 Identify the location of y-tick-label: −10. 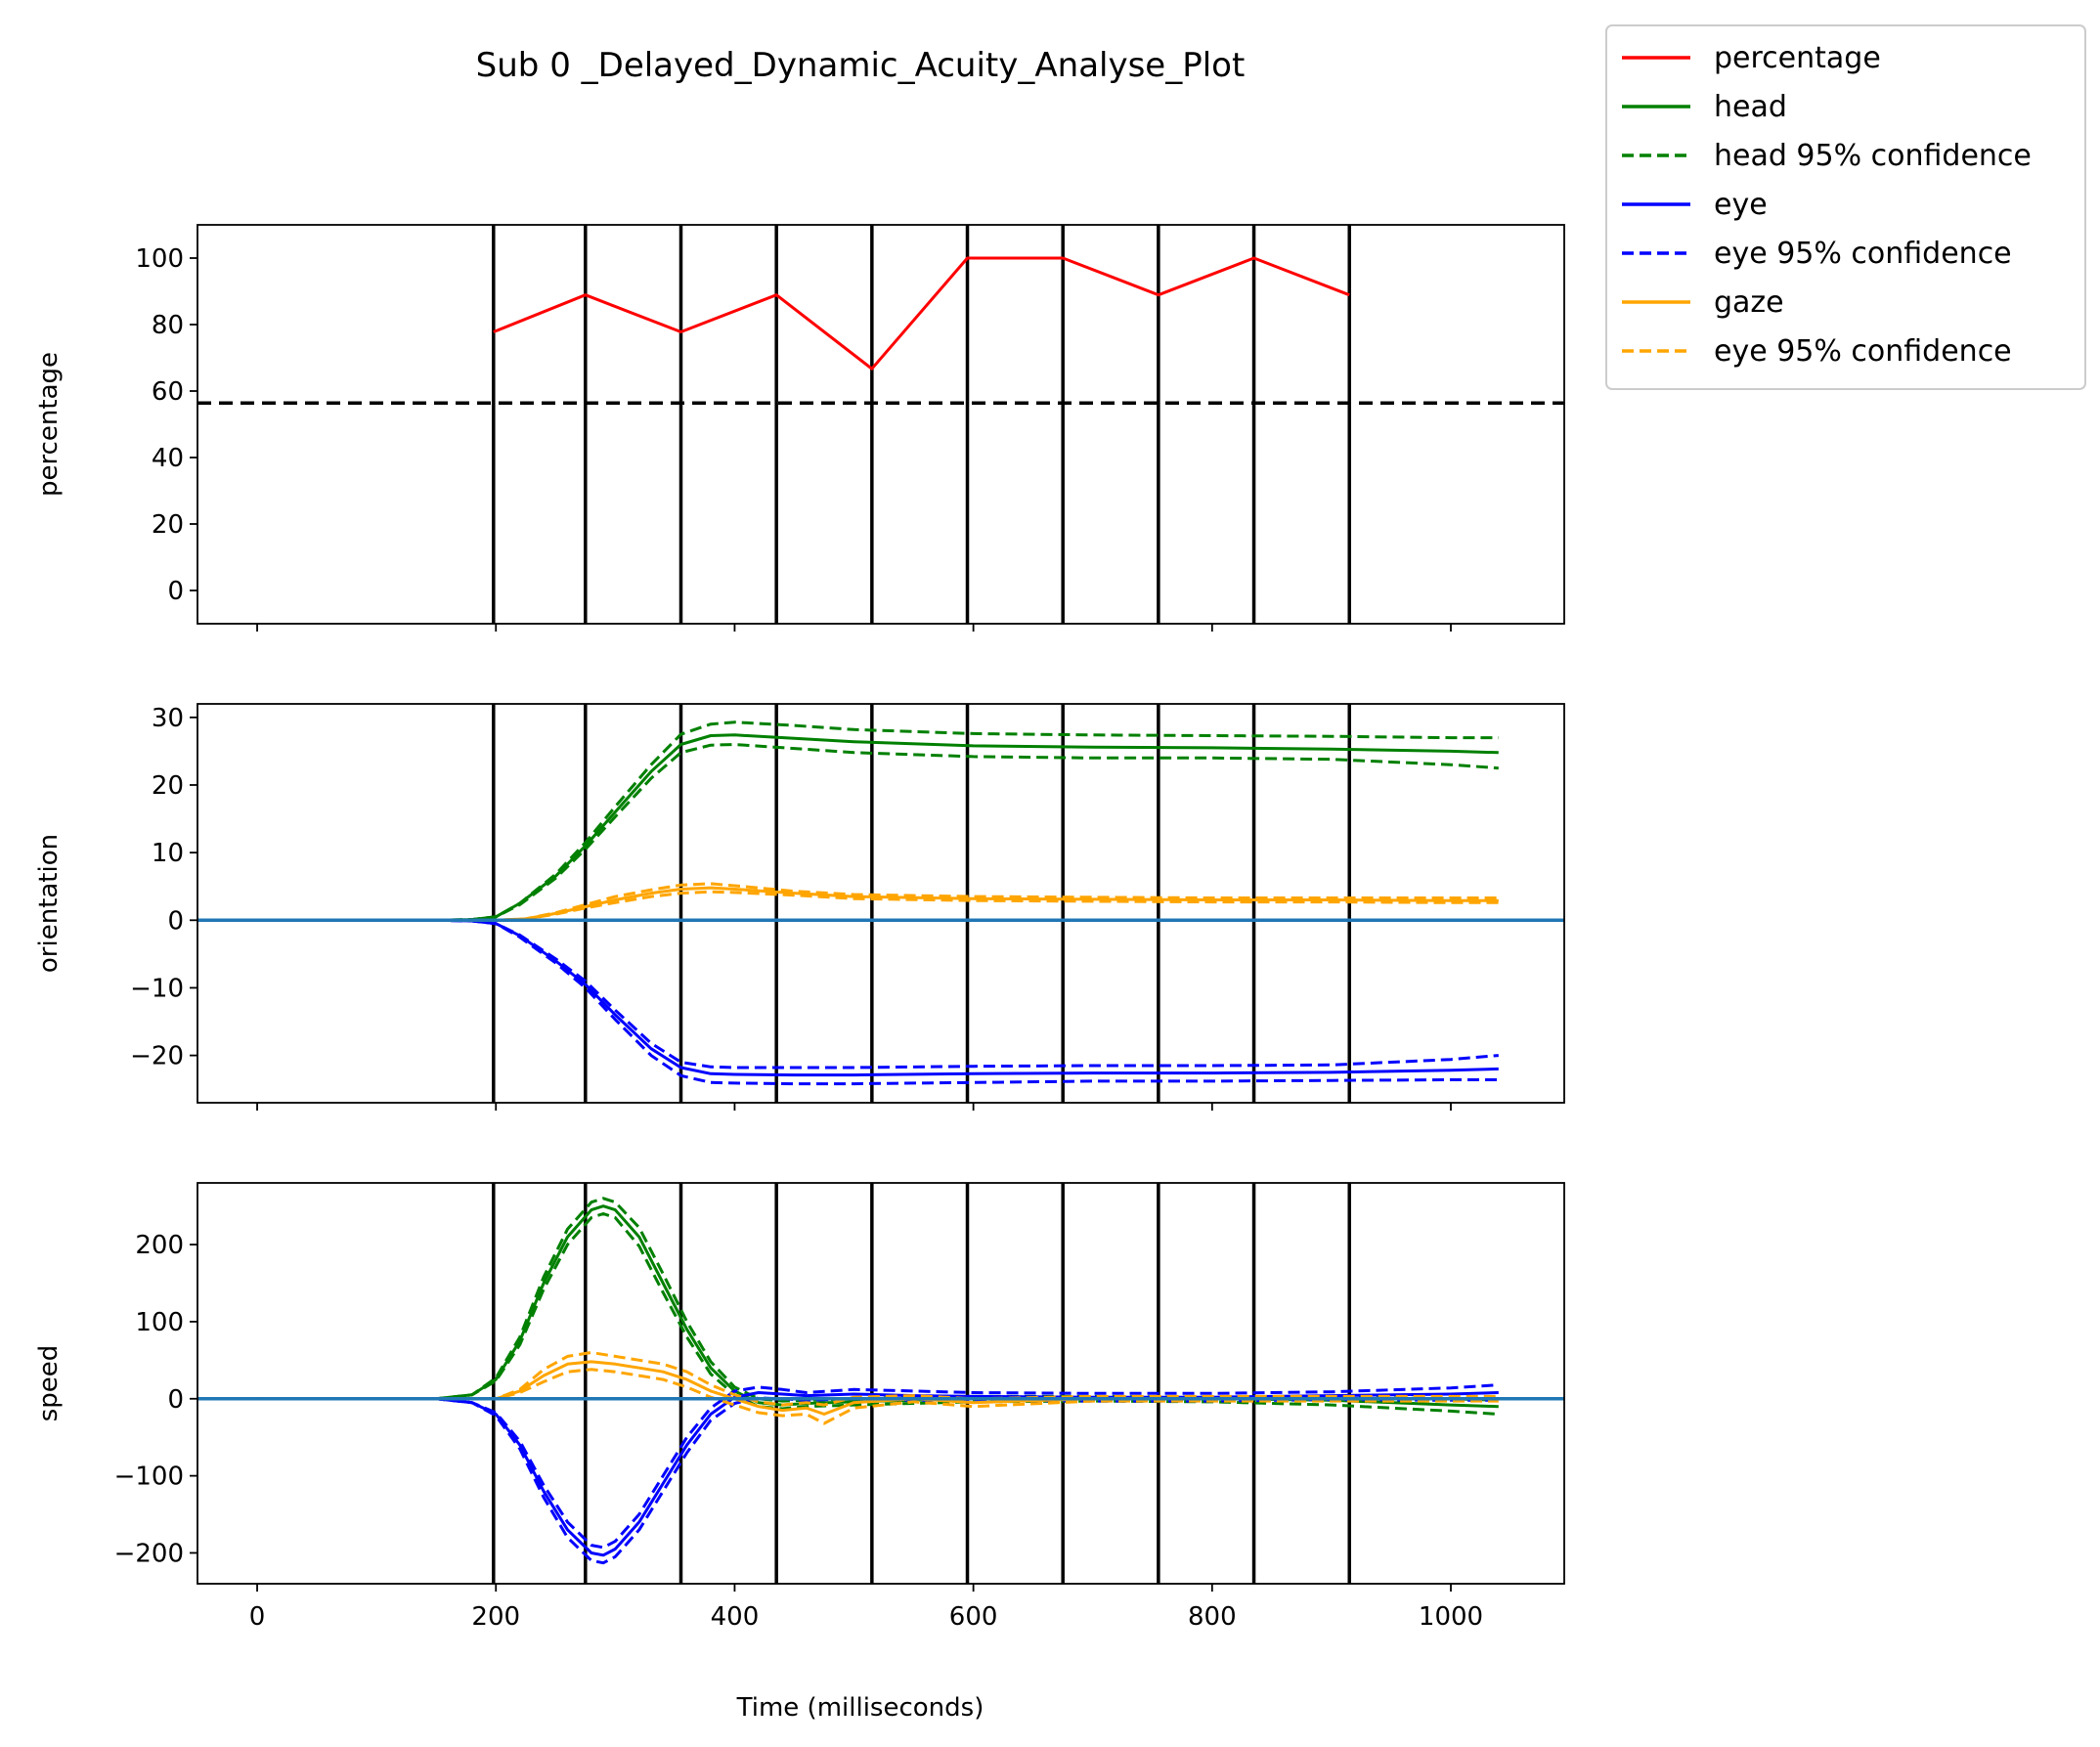
(157, 988).